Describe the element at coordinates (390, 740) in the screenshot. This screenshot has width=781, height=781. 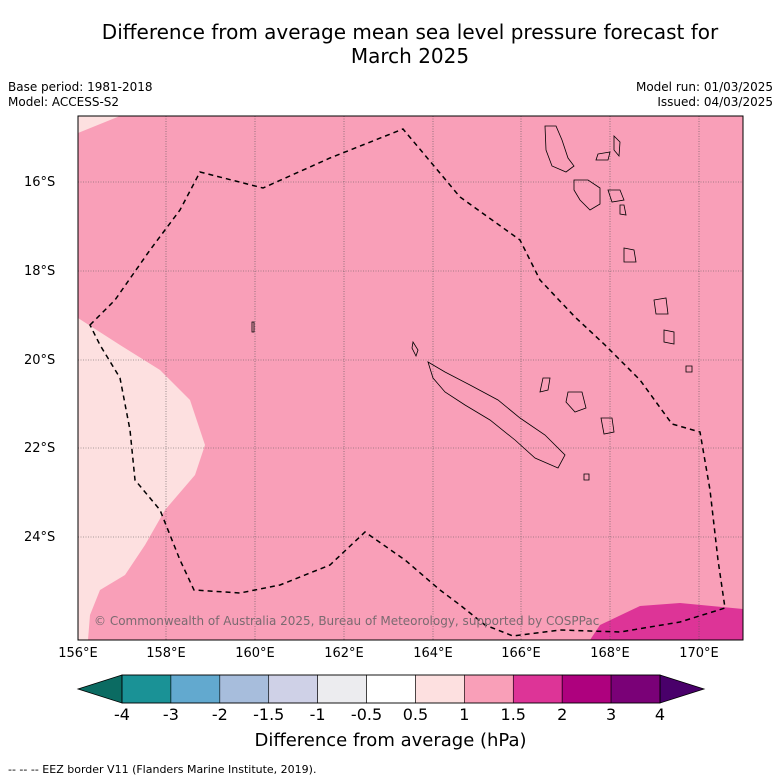
I see `colorbar-label: Difference from average (hPa)` at that location.